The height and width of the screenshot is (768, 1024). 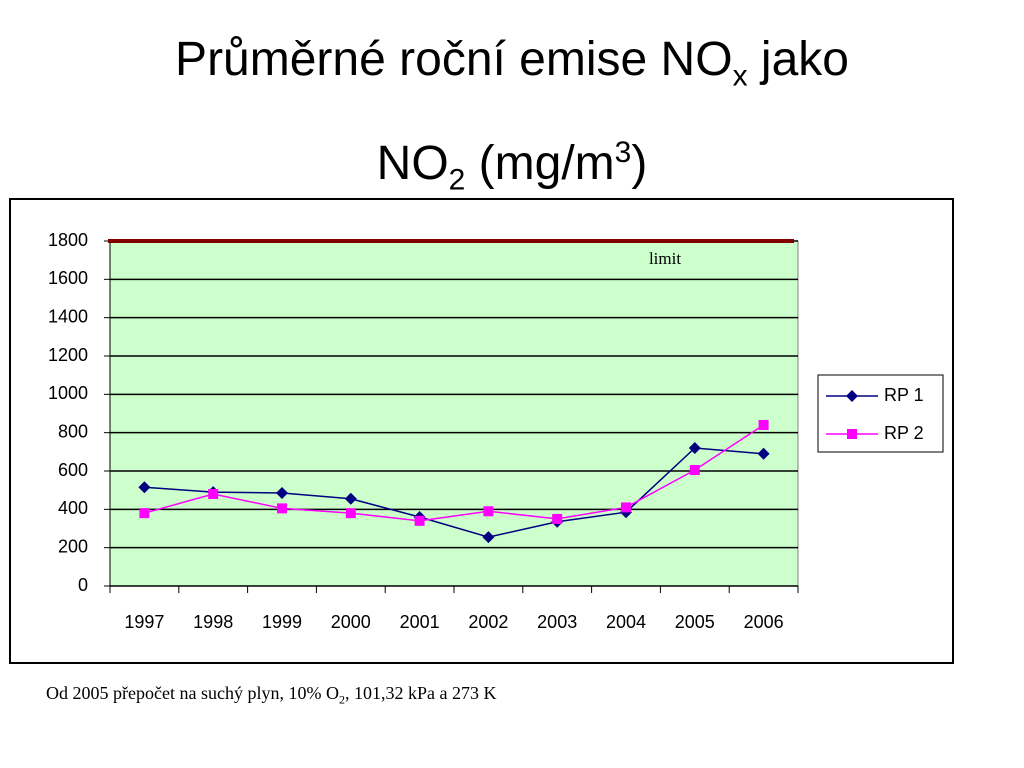 What do you see at coordinates (880, 413) in the screenshot?
I see `legend-box` at bounding box center [880, 413].